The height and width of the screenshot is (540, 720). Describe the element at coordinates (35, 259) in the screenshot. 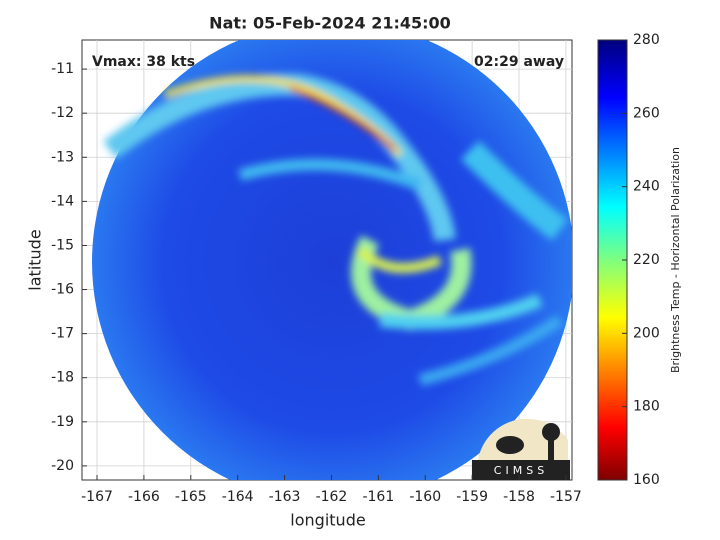

I see `y-axis-label: latitude` at that location.